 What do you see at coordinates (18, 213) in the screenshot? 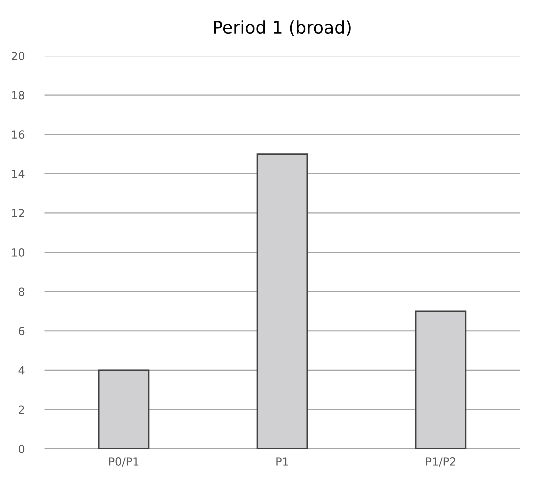
I see `y-tick-label: 12` at bounding box center [18, 213].